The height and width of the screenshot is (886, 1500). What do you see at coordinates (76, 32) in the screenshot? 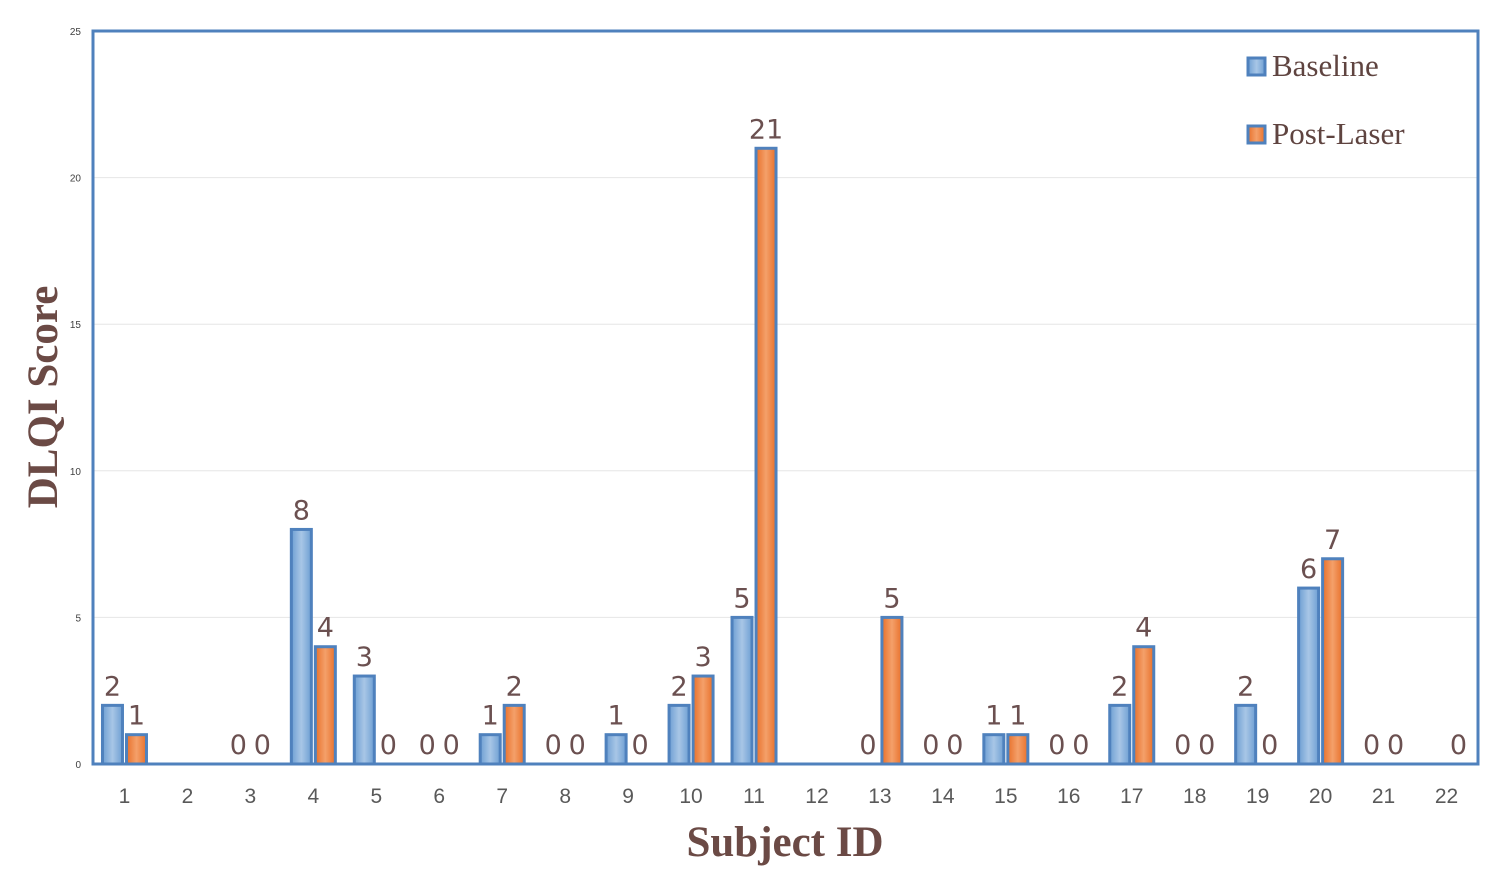
I see `y-tick-label: 25` at bounding box center [76, 32].